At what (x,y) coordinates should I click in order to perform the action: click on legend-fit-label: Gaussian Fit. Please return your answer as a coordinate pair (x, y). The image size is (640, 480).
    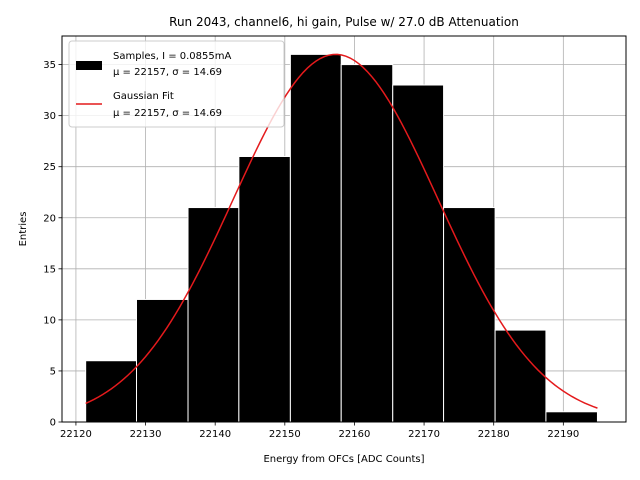
    Looking at the image, I should click on (143, 96).